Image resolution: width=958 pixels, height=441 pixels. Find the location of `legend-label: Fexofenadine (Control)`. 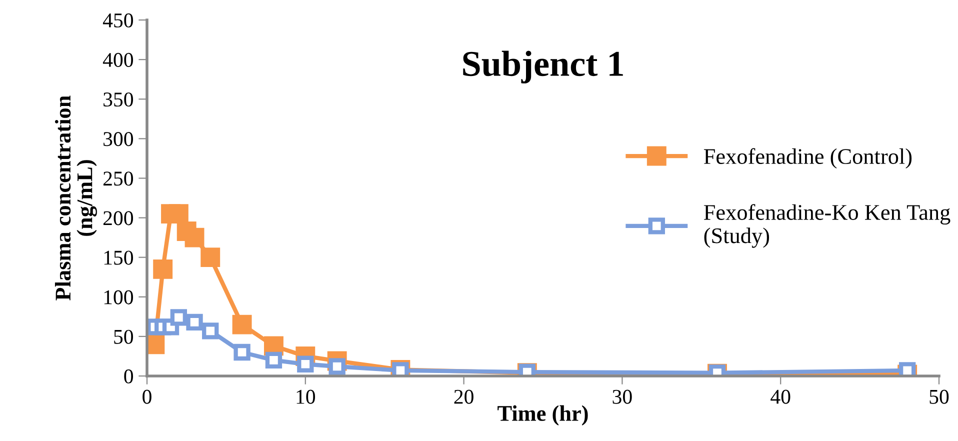

legend-label: Fexofenadine (Control) is located at coordinates (808, 158).